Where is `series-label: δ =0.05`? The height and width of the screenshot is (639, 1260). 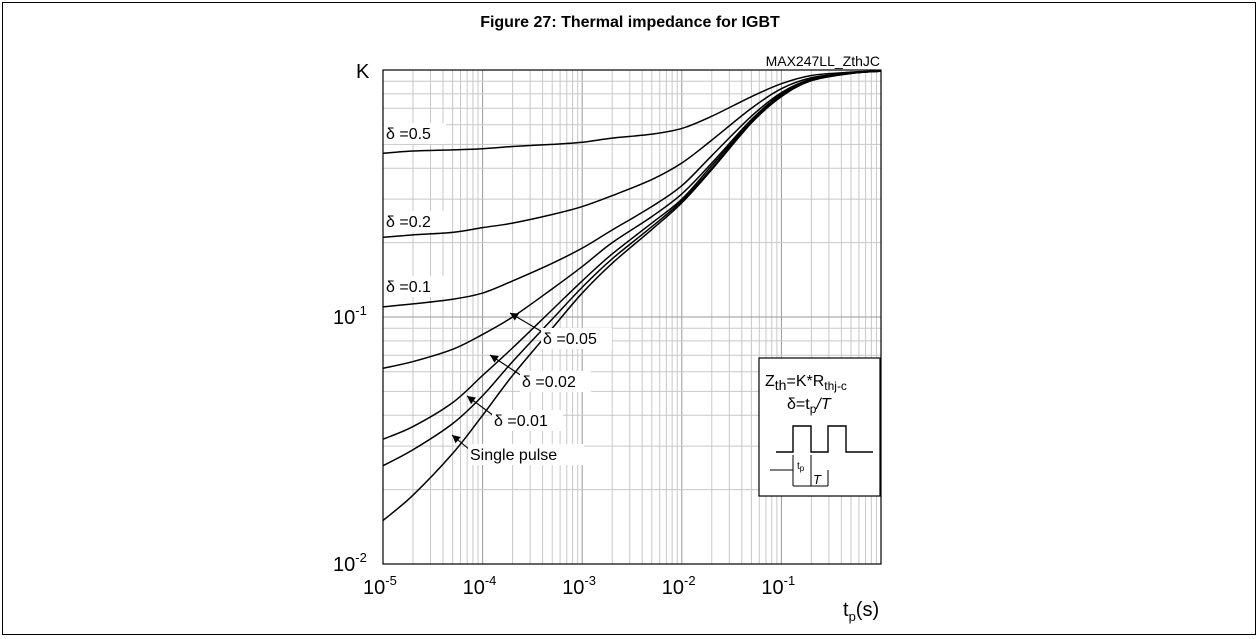 series-label: δ =0.05 is located at coordinates (570, 339).